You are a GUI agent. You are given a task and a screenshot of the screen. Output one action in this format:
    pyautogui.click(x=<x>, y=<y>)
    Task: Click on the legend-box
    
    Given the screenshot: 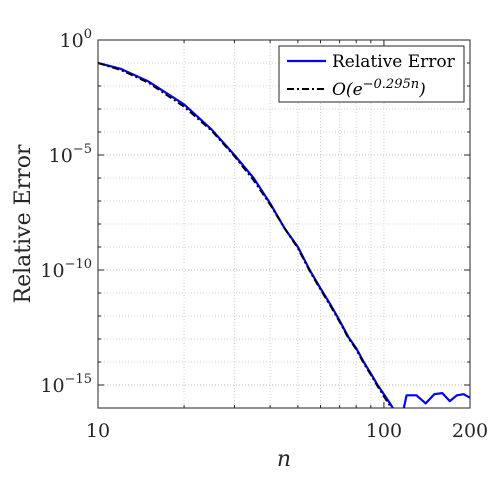 What is the action you would take?
    pyautogui.click(x=371, y=74)
    